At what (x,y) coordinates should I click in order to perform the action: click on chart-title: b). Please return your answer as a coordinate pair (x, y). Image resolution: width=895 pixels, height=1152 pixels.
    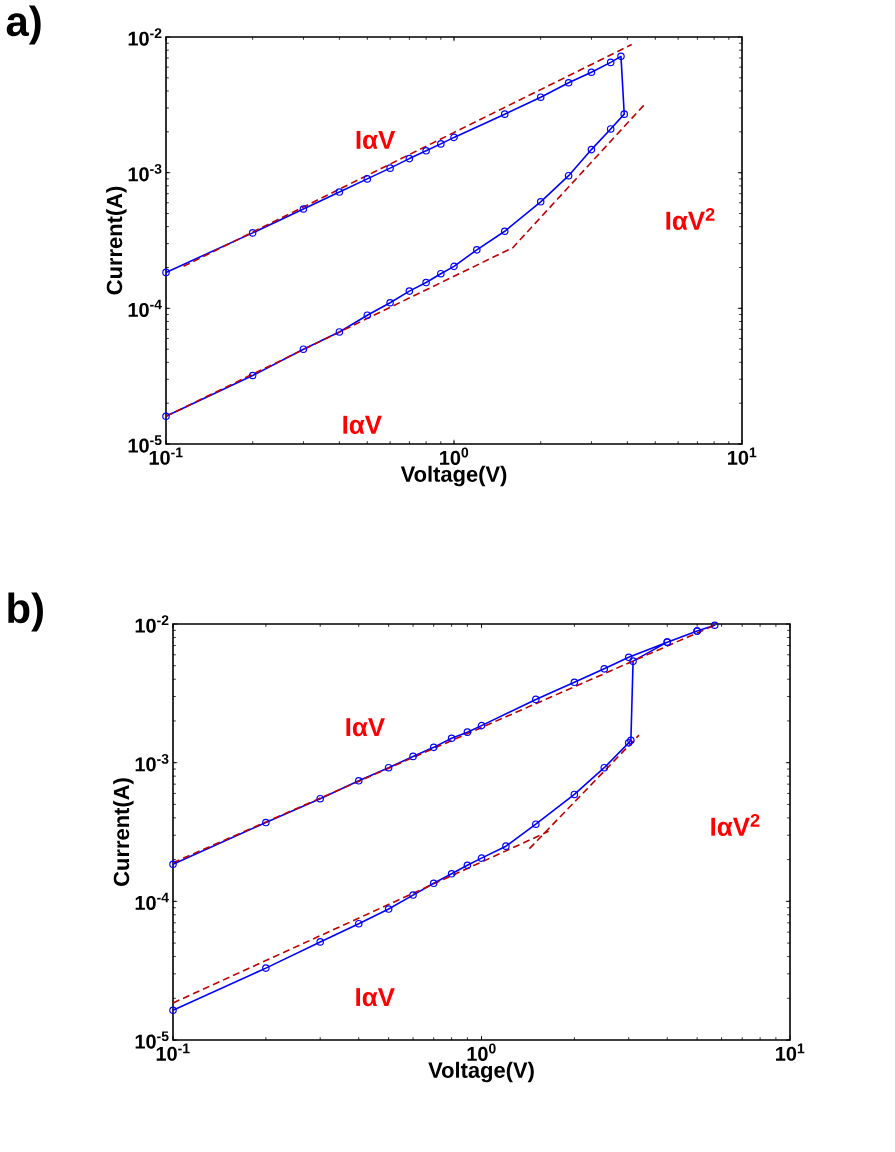
    Looking at the image, I should click on (25, 612).